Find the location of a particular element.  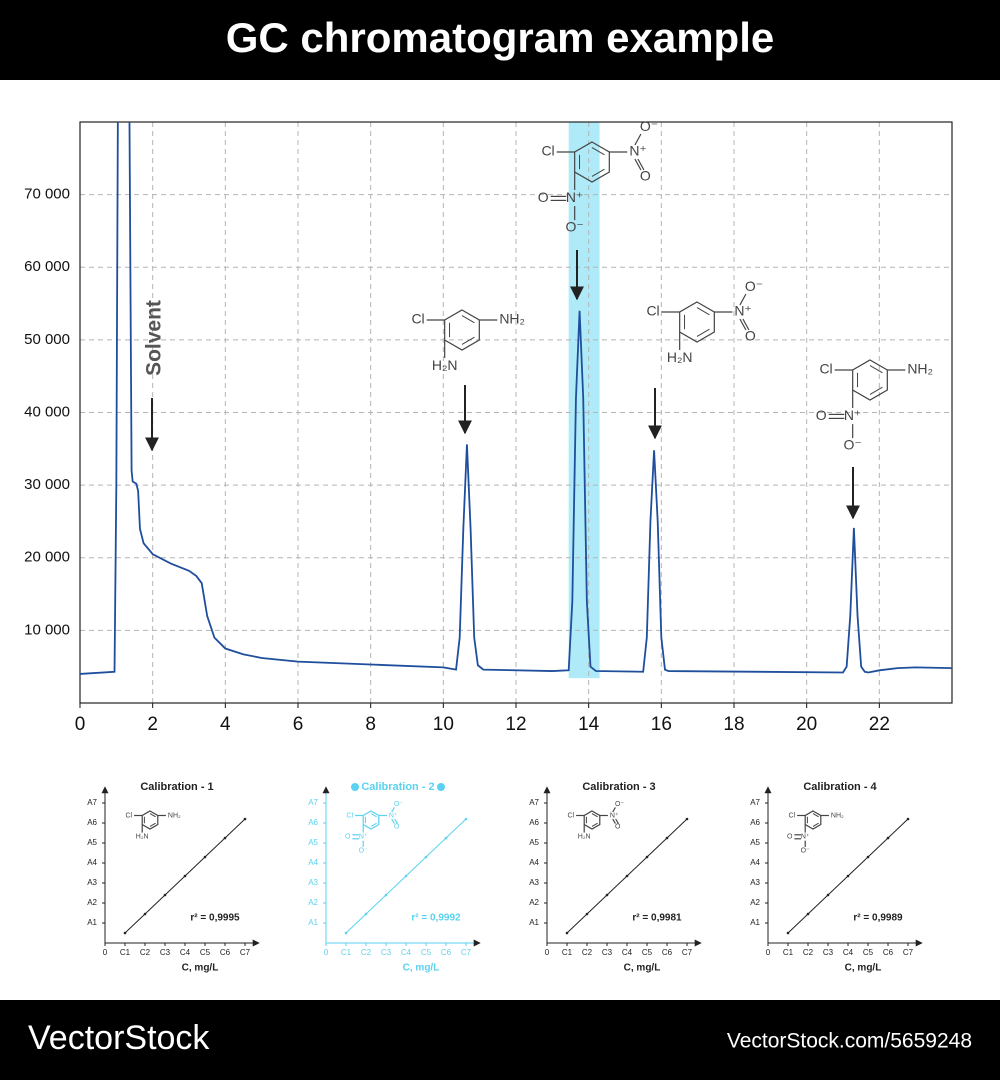

panel-title: Calibration - 2 is located at coordinates (397, 787).